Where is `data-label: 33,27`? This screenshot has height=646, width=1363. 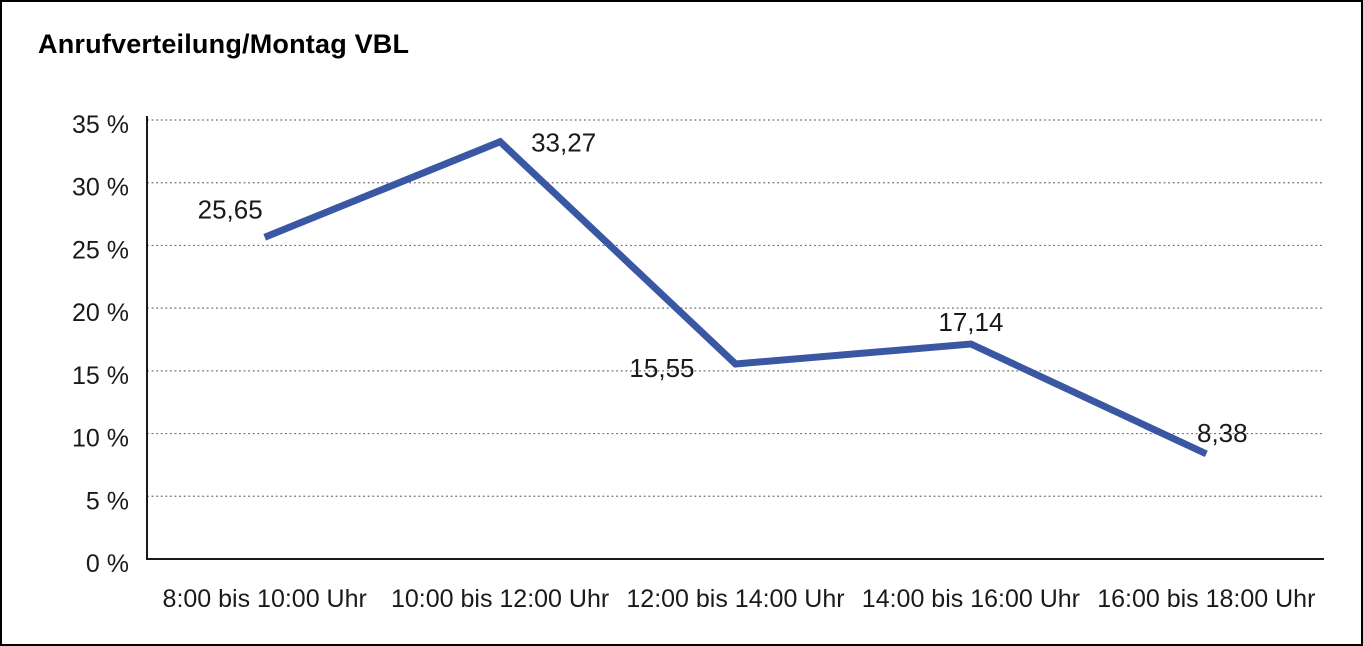
data-label: 33,27 is located at coordinates (563, 143).